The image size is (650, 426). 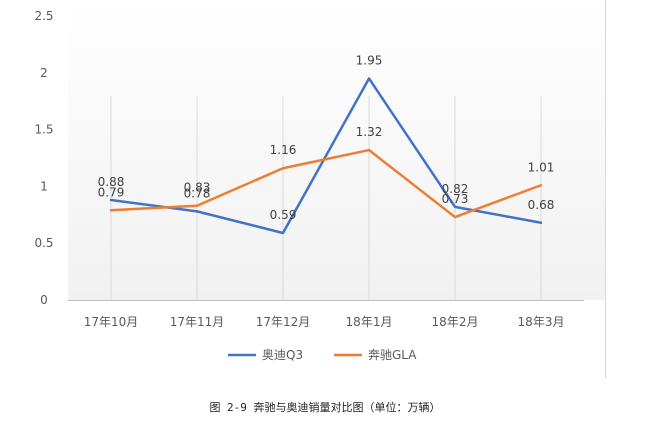 What do you see at coordinates (44, 73) in the screenshot?
I see `y-tick-label: 2` at bounding box center [44, 73].